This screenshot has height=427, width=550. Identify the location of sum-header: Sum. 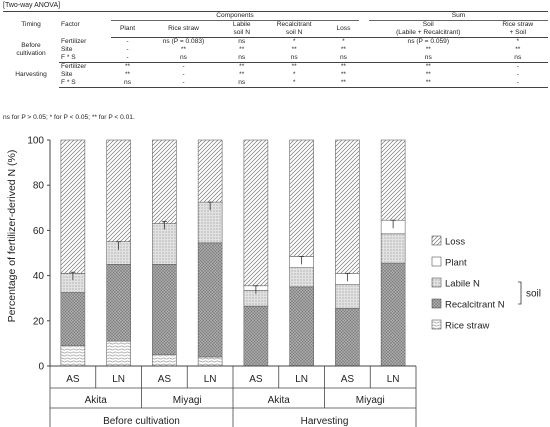
(458, 16).